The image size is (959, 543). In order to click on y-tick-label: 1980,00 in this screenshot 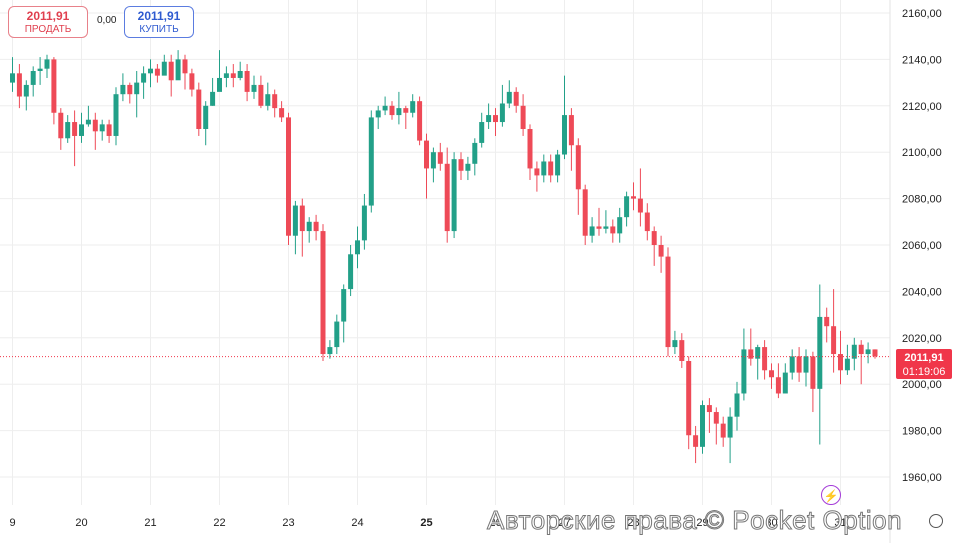, I will do `click(922, 432)`.